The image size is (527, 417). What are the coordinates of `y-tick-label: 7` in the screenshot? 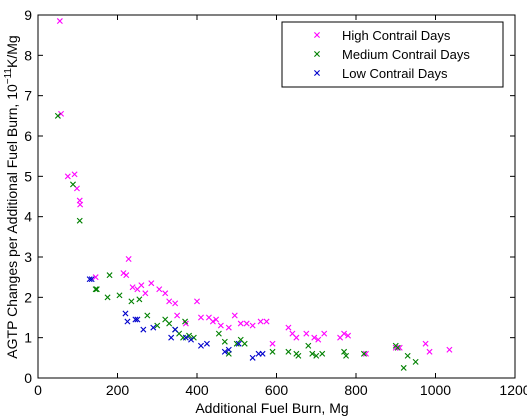 It's located at (28, 96).